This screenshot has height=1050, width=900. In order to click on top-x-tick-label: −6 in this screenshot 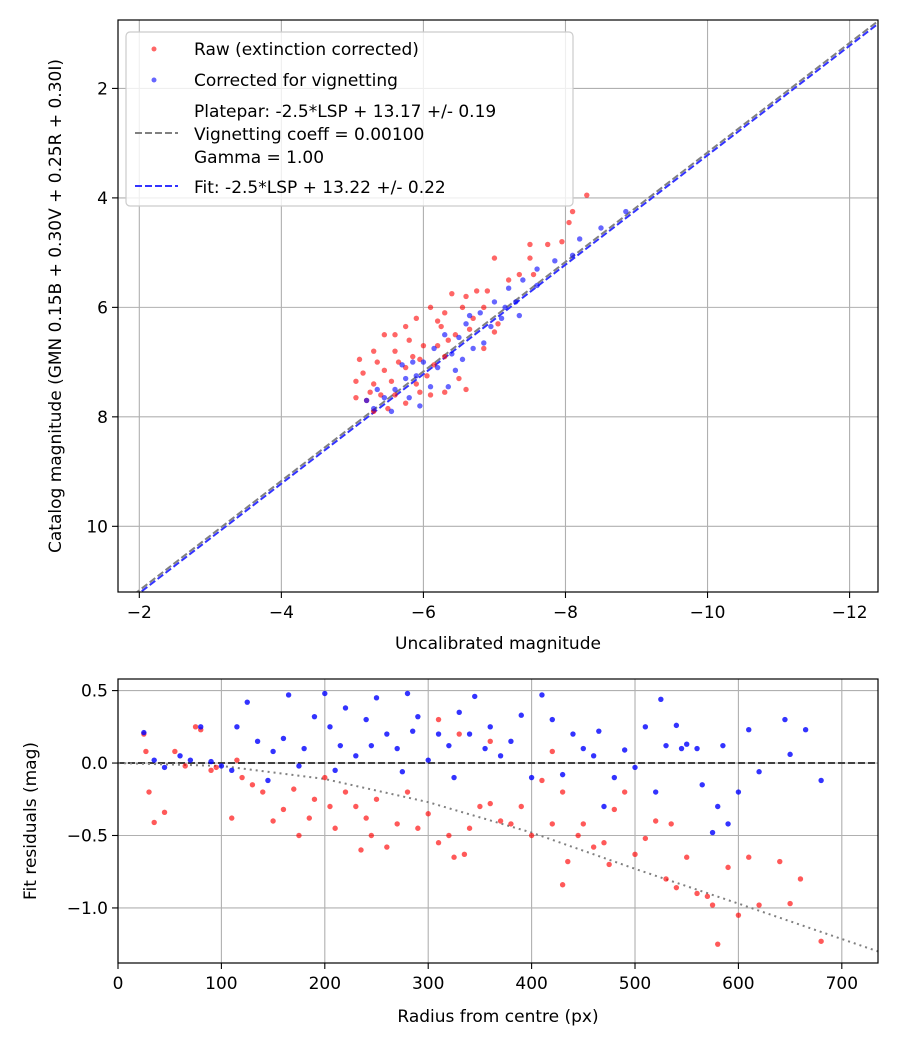, I will do `click(423, 613)`.